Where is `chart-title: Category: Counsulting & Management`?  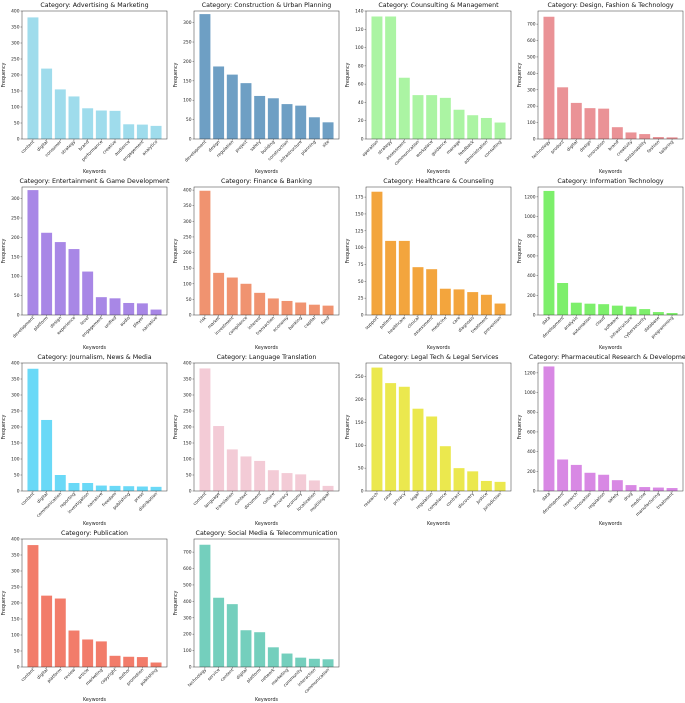 chart-title: Category: Counsulting & Management is located at coordinates (438, 5).